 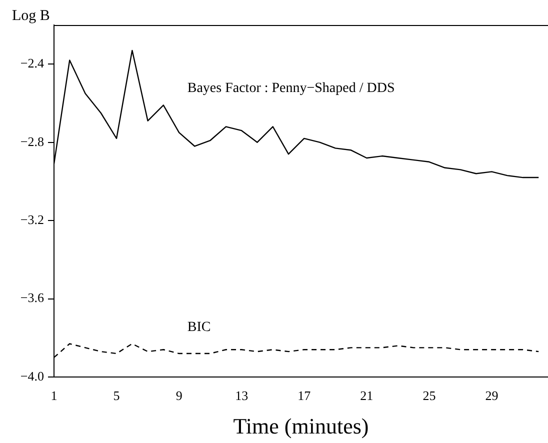 What do you see at coordinates (32, 63) in the screenshot?
I see `y-tick-label: −2.4` at bounding box center [32, 63].